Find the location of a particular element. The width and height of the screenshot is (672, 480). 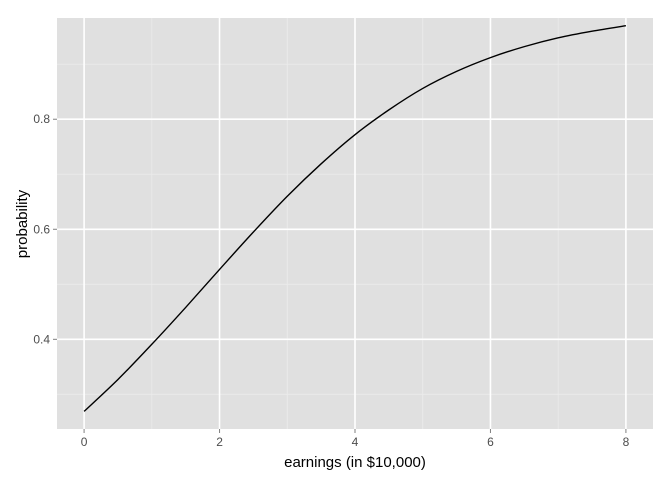

x-tick-label: 0 is located at coordinates (84, 442).